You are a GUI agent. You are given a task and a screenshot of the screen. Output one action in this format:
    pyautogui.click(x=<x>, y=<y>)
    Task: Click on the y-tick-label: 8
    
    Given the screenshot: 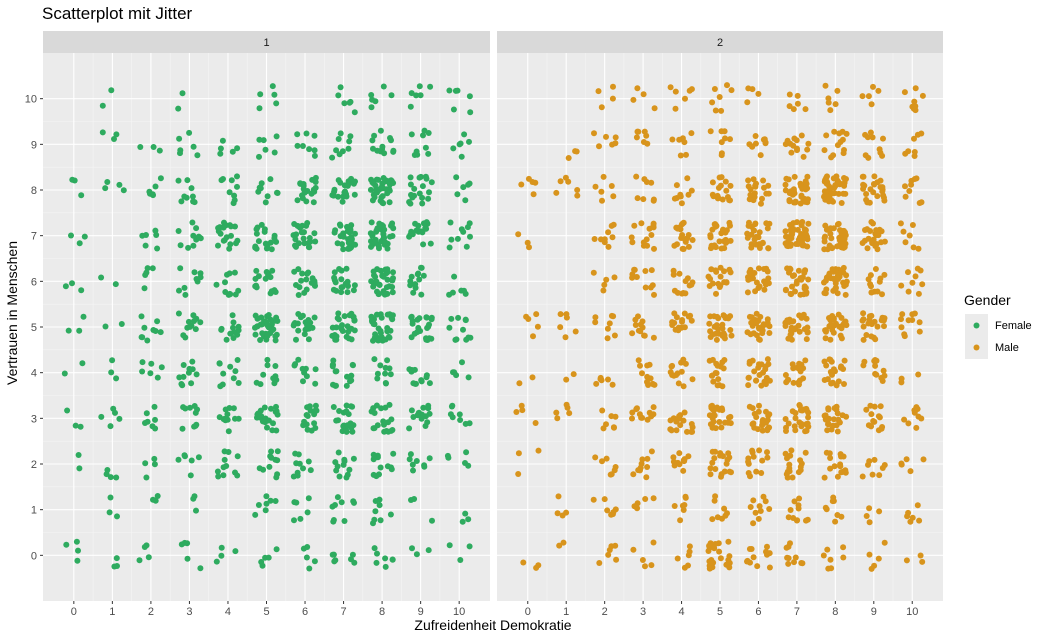 What is the action you would take?
    pyautogui.click(x=34, y=191)
    